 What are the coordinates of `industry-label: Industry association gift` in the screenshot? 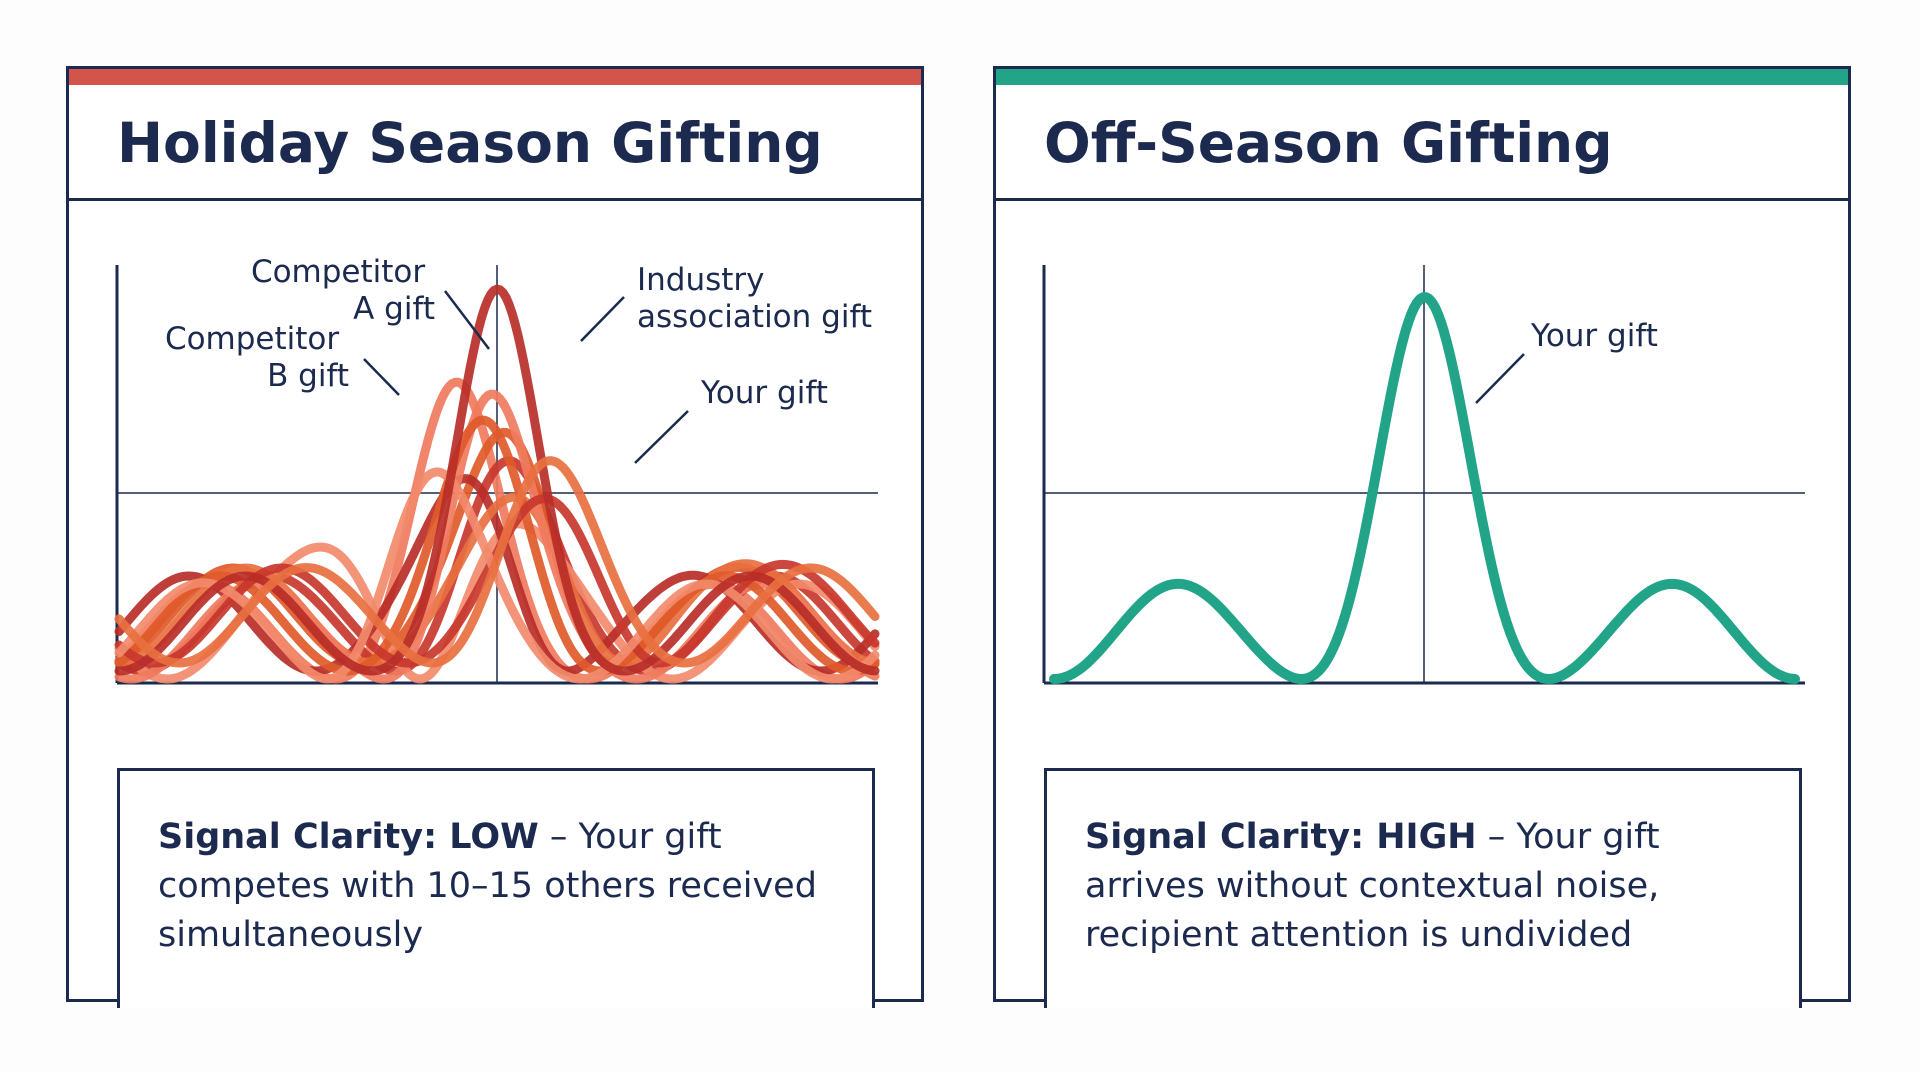 It's located at (754, 298).